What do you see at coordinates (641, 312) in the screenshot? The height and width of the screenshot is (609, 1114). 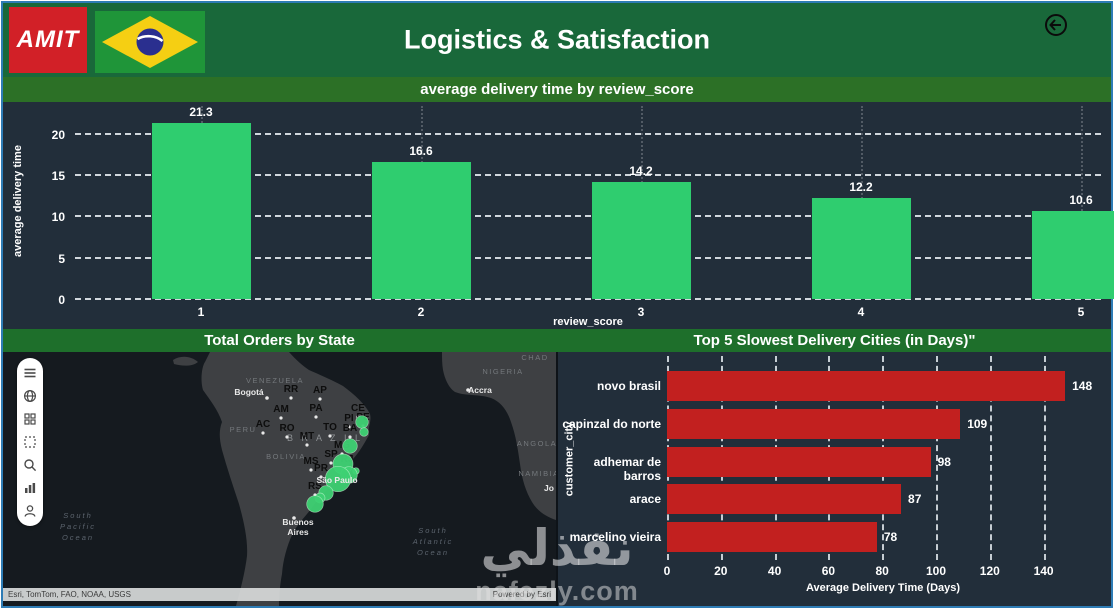 I see `x-tick-3: 3` at bounding box center [641, 312].